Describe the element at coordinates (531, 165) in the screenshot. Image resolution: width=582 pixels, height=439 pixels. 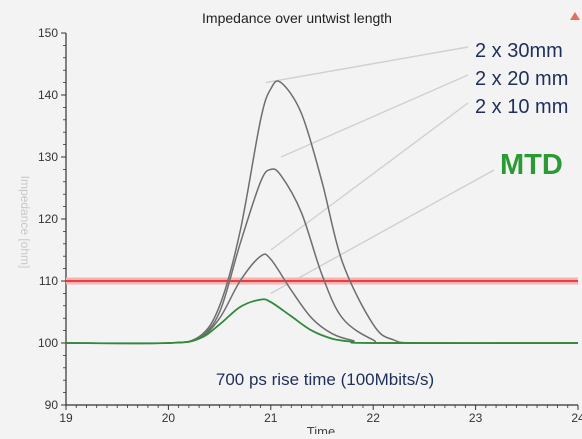
I see `annotation-mtd: MTD` at that location.